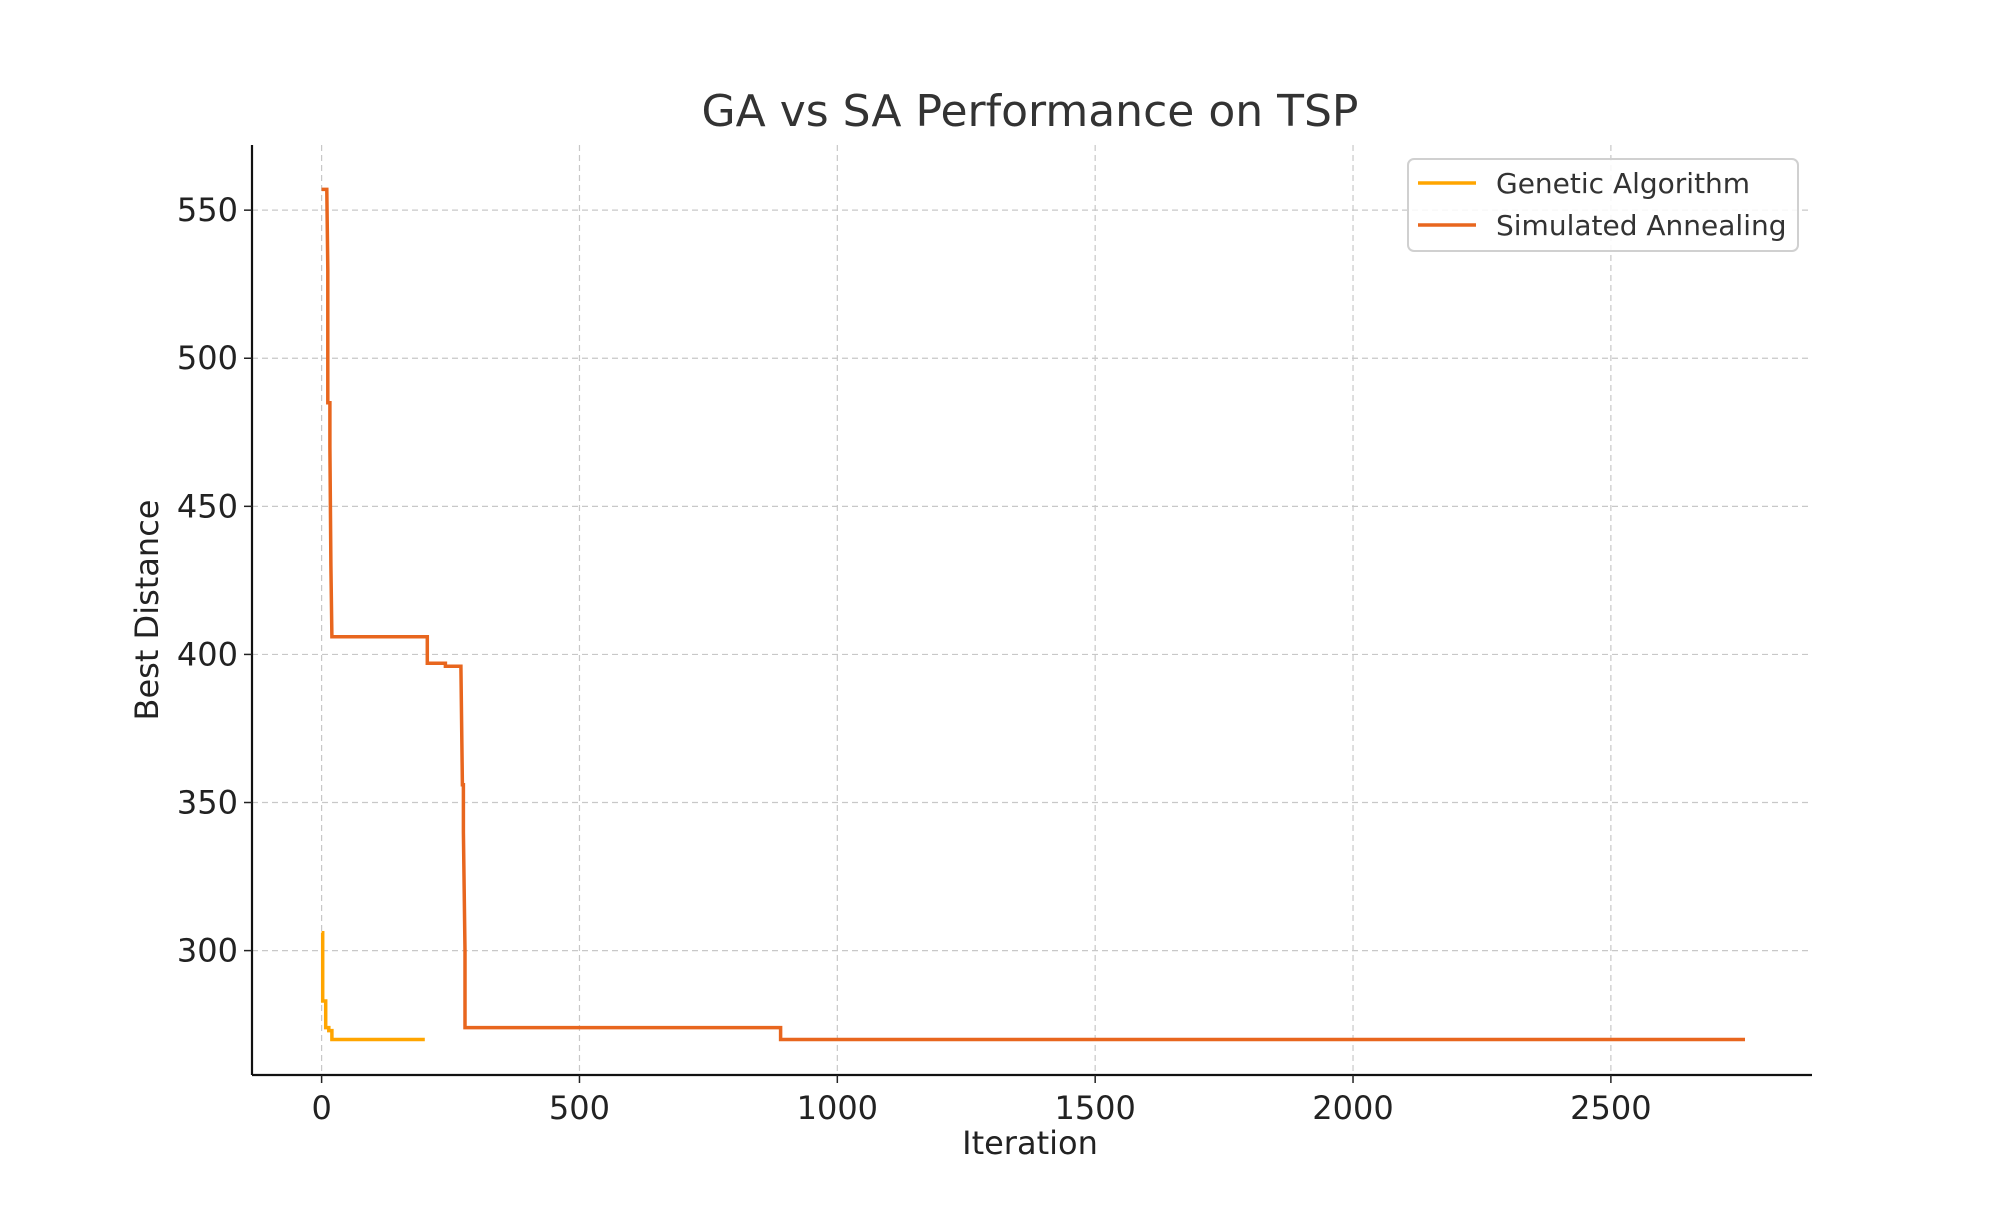 The image size is (2000, 1205). Describe the element at coordinates (207, 803) in the screenshot. I see `y-tick-label: 350` at that location.